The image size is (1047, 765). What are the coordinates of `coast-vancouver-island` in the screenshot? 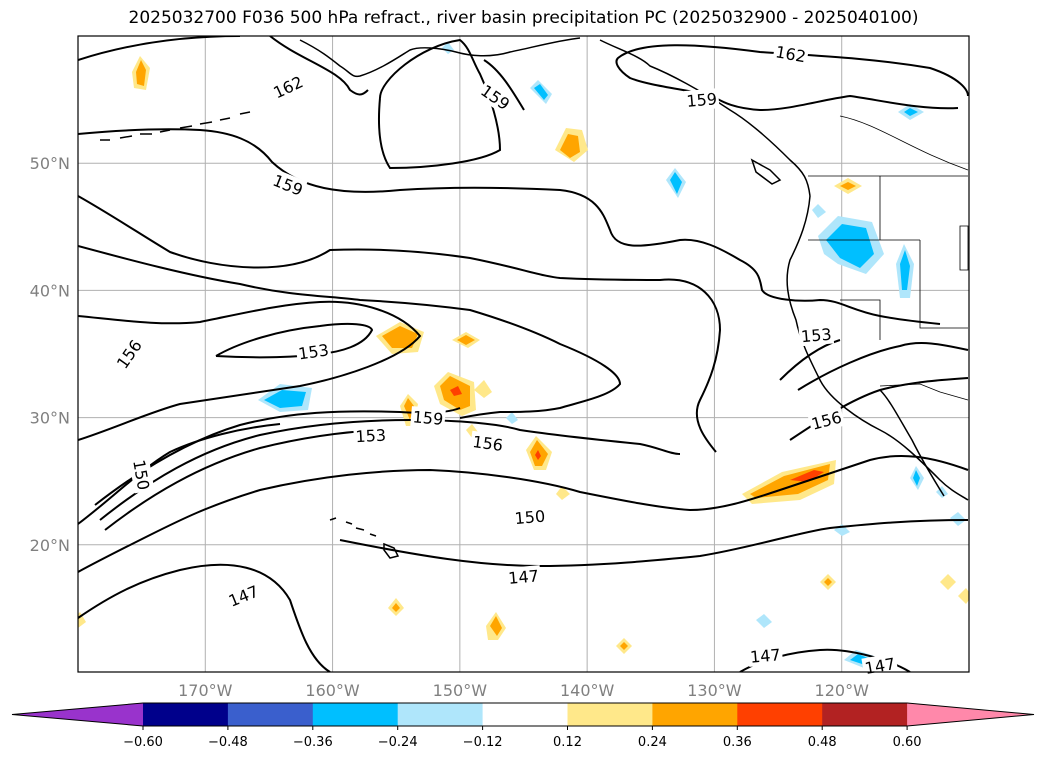 It's located at (766, 171).